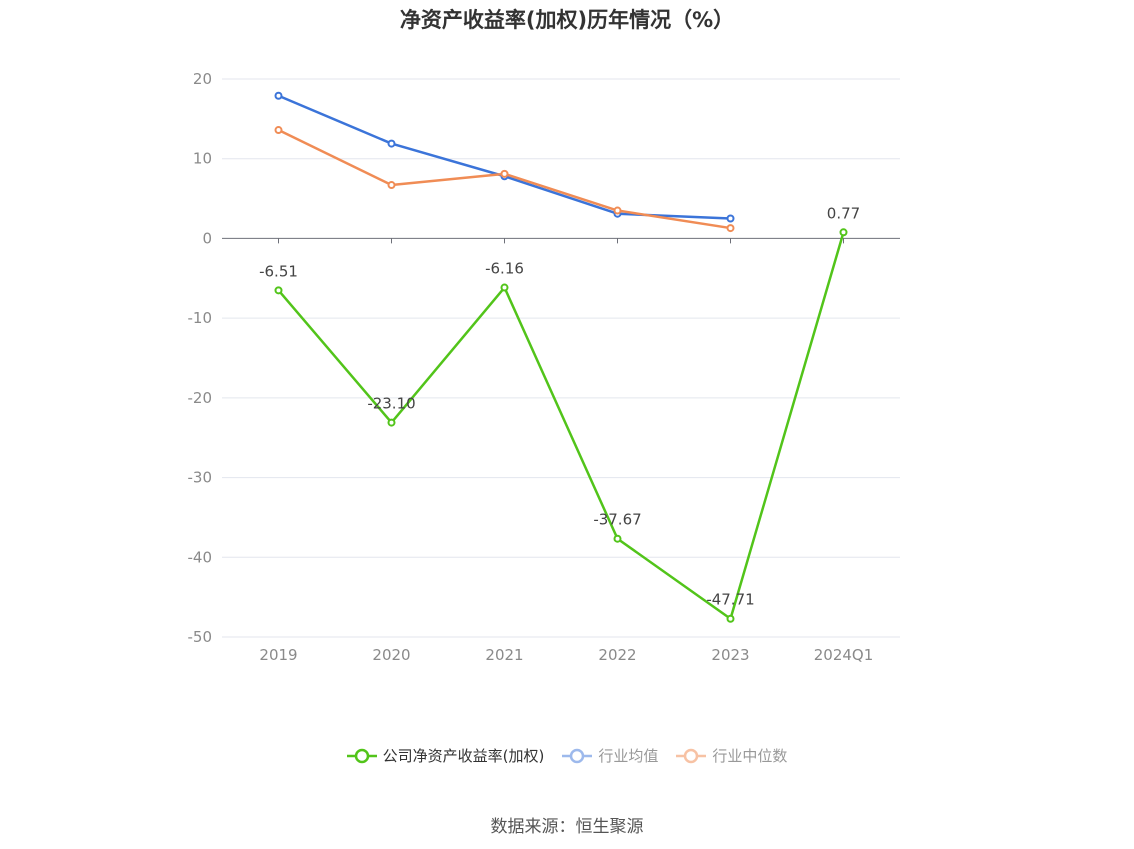 The height and width of the screenshot is (849, 1134). I want to click on legend: 公司净资产收益率(加权) 行业均值 行业中位数, so click(567, 755).